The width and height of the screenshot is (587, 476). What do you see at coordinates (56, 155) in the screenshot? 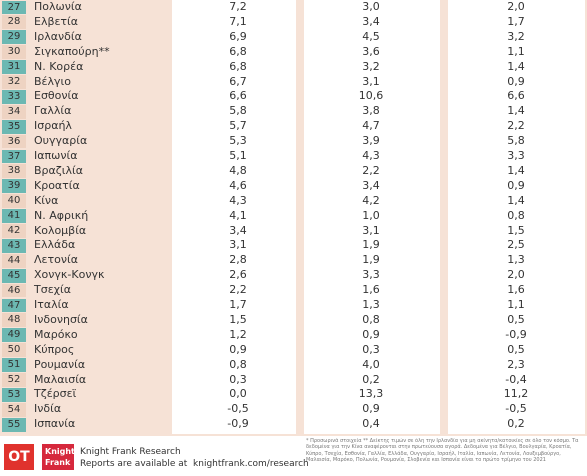
I see `country-name: Ιαπωνία` at bounding box center [56, 155].